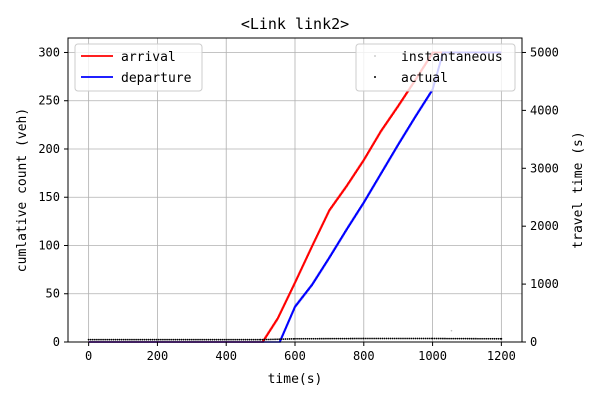  What do you see at coordinates (544, 284) in the screenshot?
I see `y2-tick-label: 1000` at bounding box center [544, 284].